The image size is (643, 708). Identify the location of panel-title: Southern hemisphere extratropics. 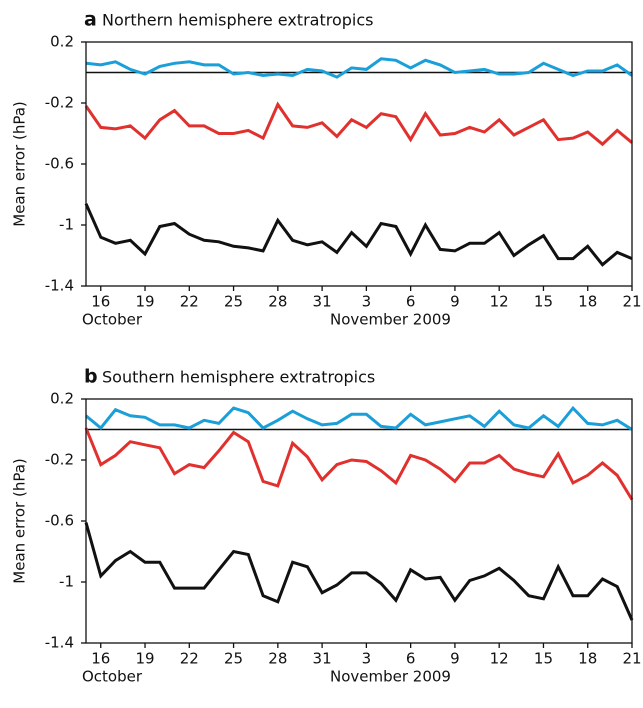
(238, 377).